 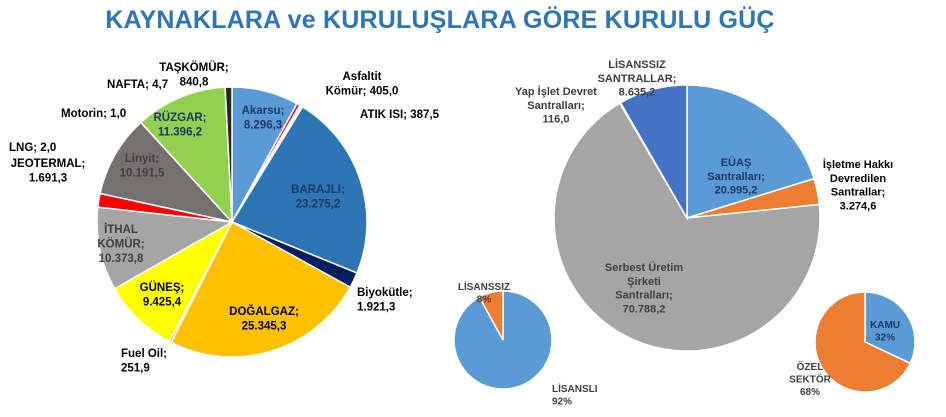 What do you see at coordinates (162, 287) in the screenshot?
I see `slice-label-line: GÜNEŞ;` at bounding box center [162, 287].